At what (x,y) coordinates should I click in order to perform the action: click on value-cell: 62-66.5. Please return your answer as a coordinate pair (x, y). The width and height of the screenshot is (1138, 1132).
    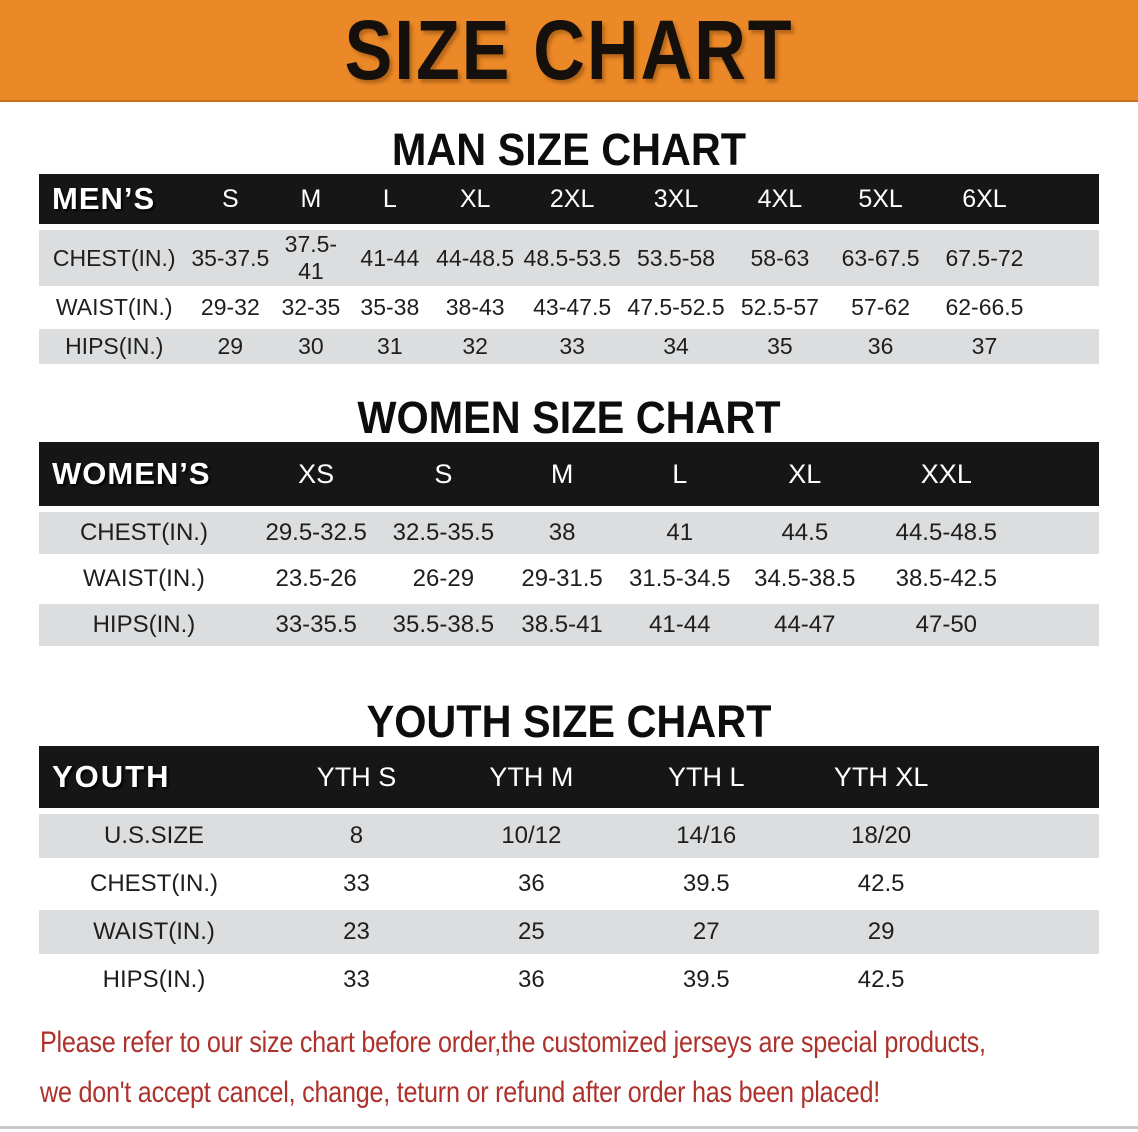
    Looking at the image, I should click on (984, 309).